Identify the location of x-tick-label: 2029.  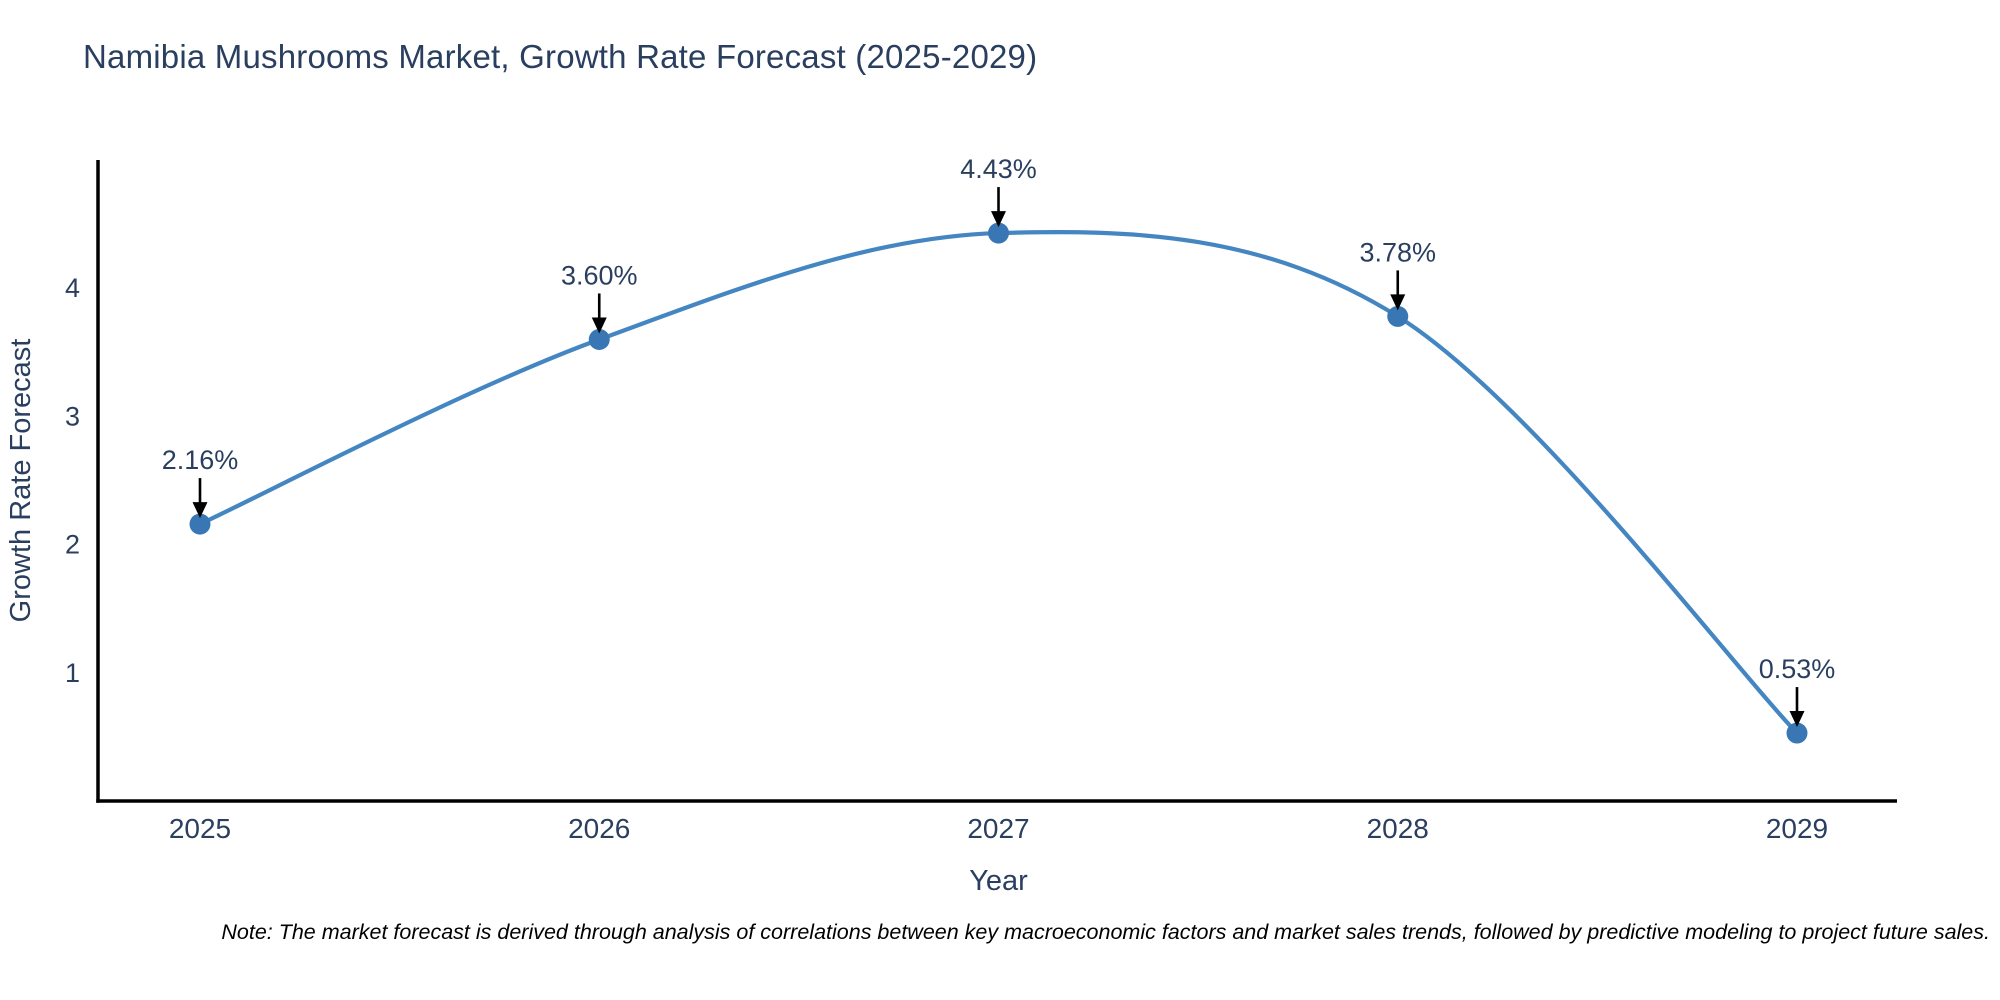
(1797, 828).